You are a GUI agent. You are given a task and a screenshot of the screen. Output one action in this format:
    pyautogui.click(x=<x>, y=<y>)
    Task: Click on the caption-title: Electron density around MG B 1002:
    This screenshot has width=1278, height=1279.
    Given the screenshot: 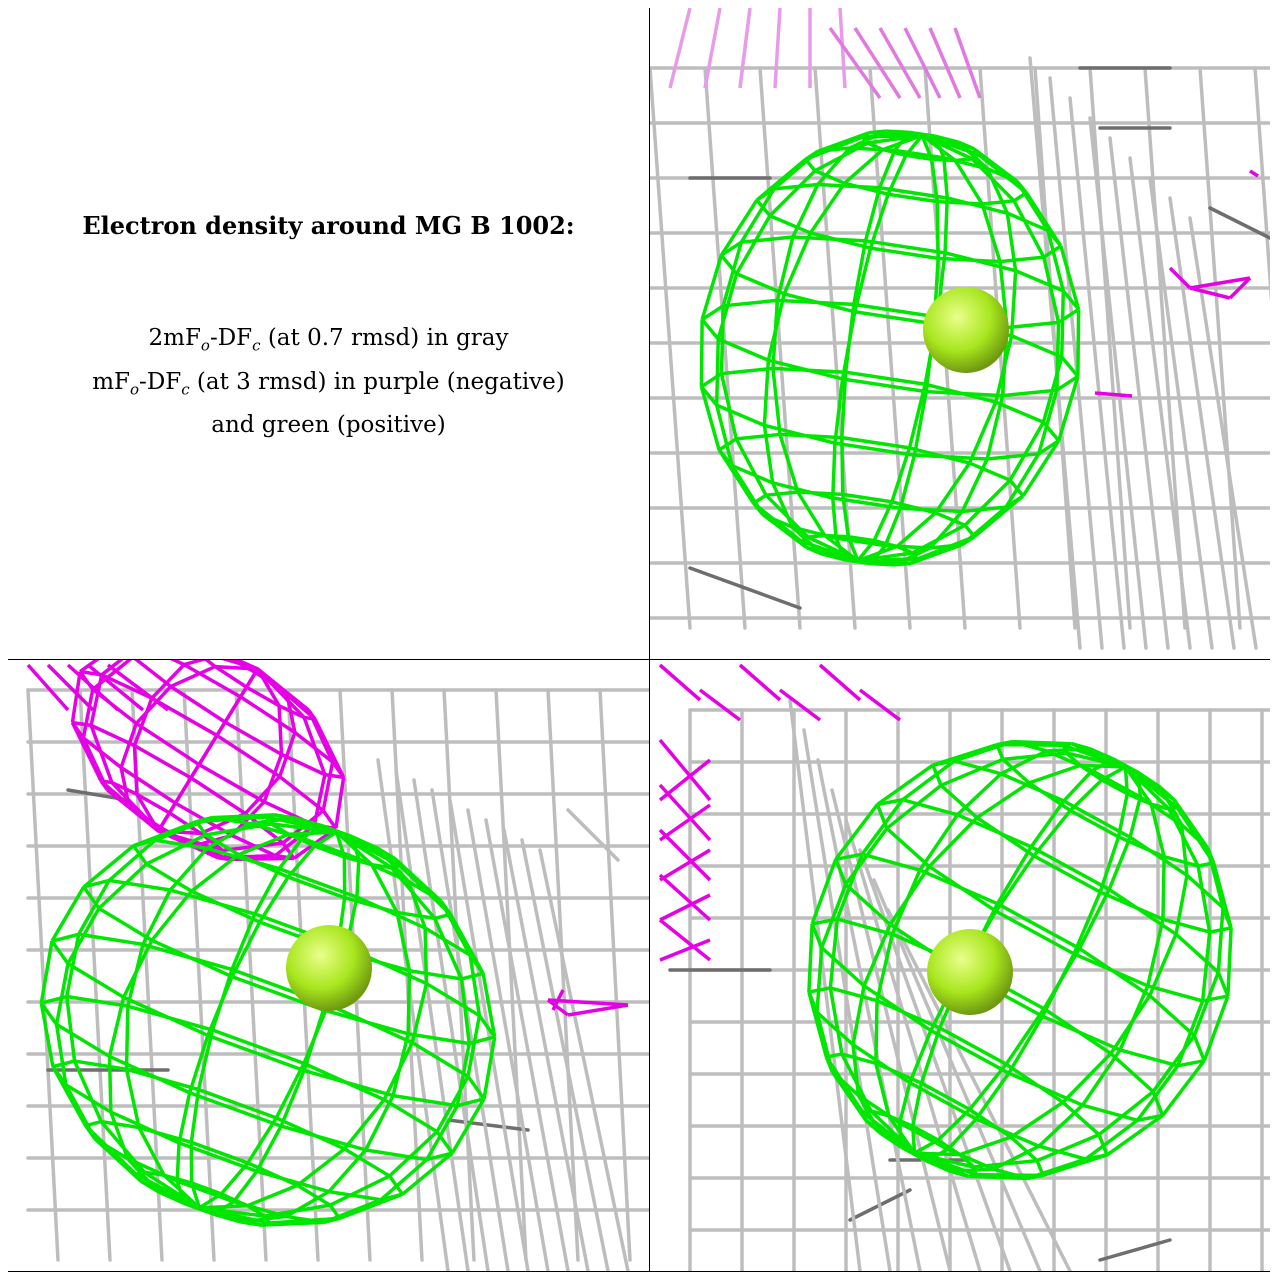 What is the action you would take?
    pyautogui.click(x=328, y=225)
    